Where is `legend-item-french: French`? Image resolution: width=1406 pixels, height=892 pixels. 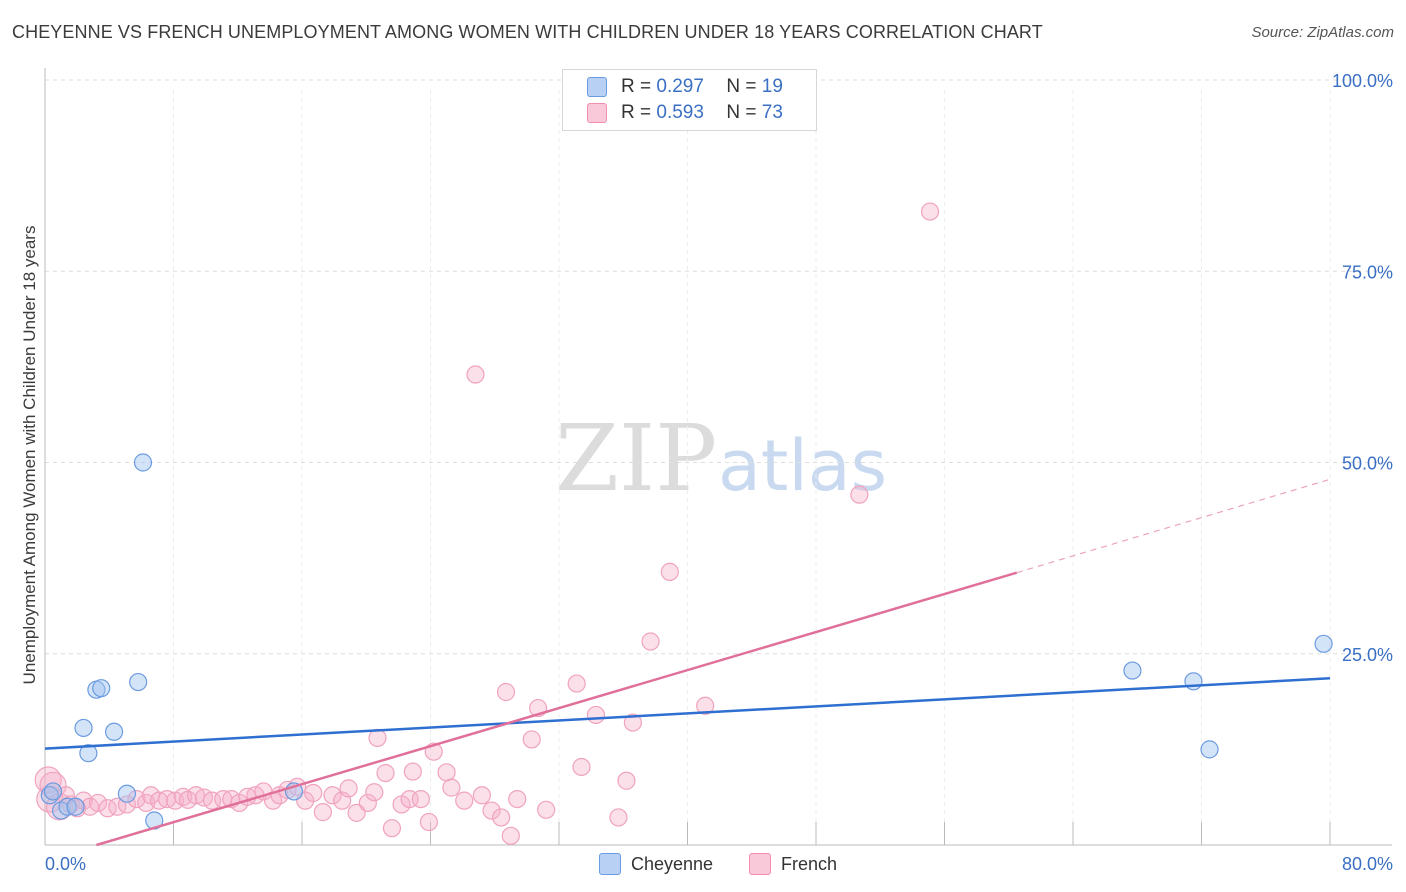 legend-item-french: French is located at coordinates (793, 864).